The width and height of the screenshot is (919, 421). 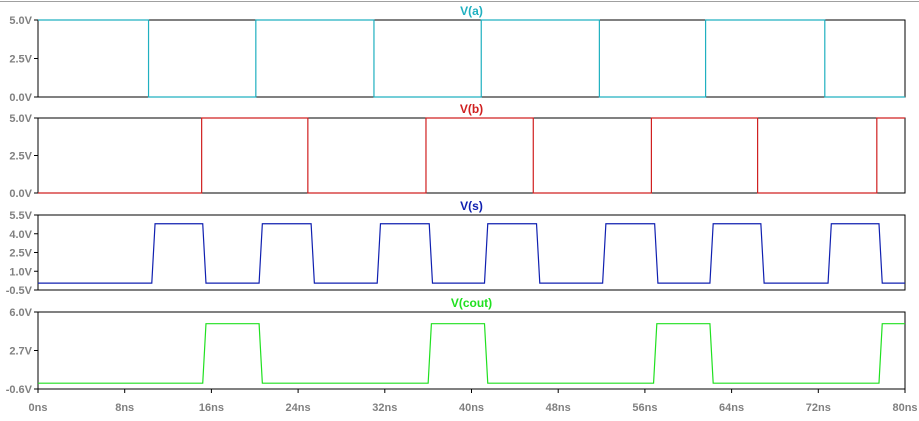 I want to click on y-tick-label: -0.5V, so click(x=19, y=291).